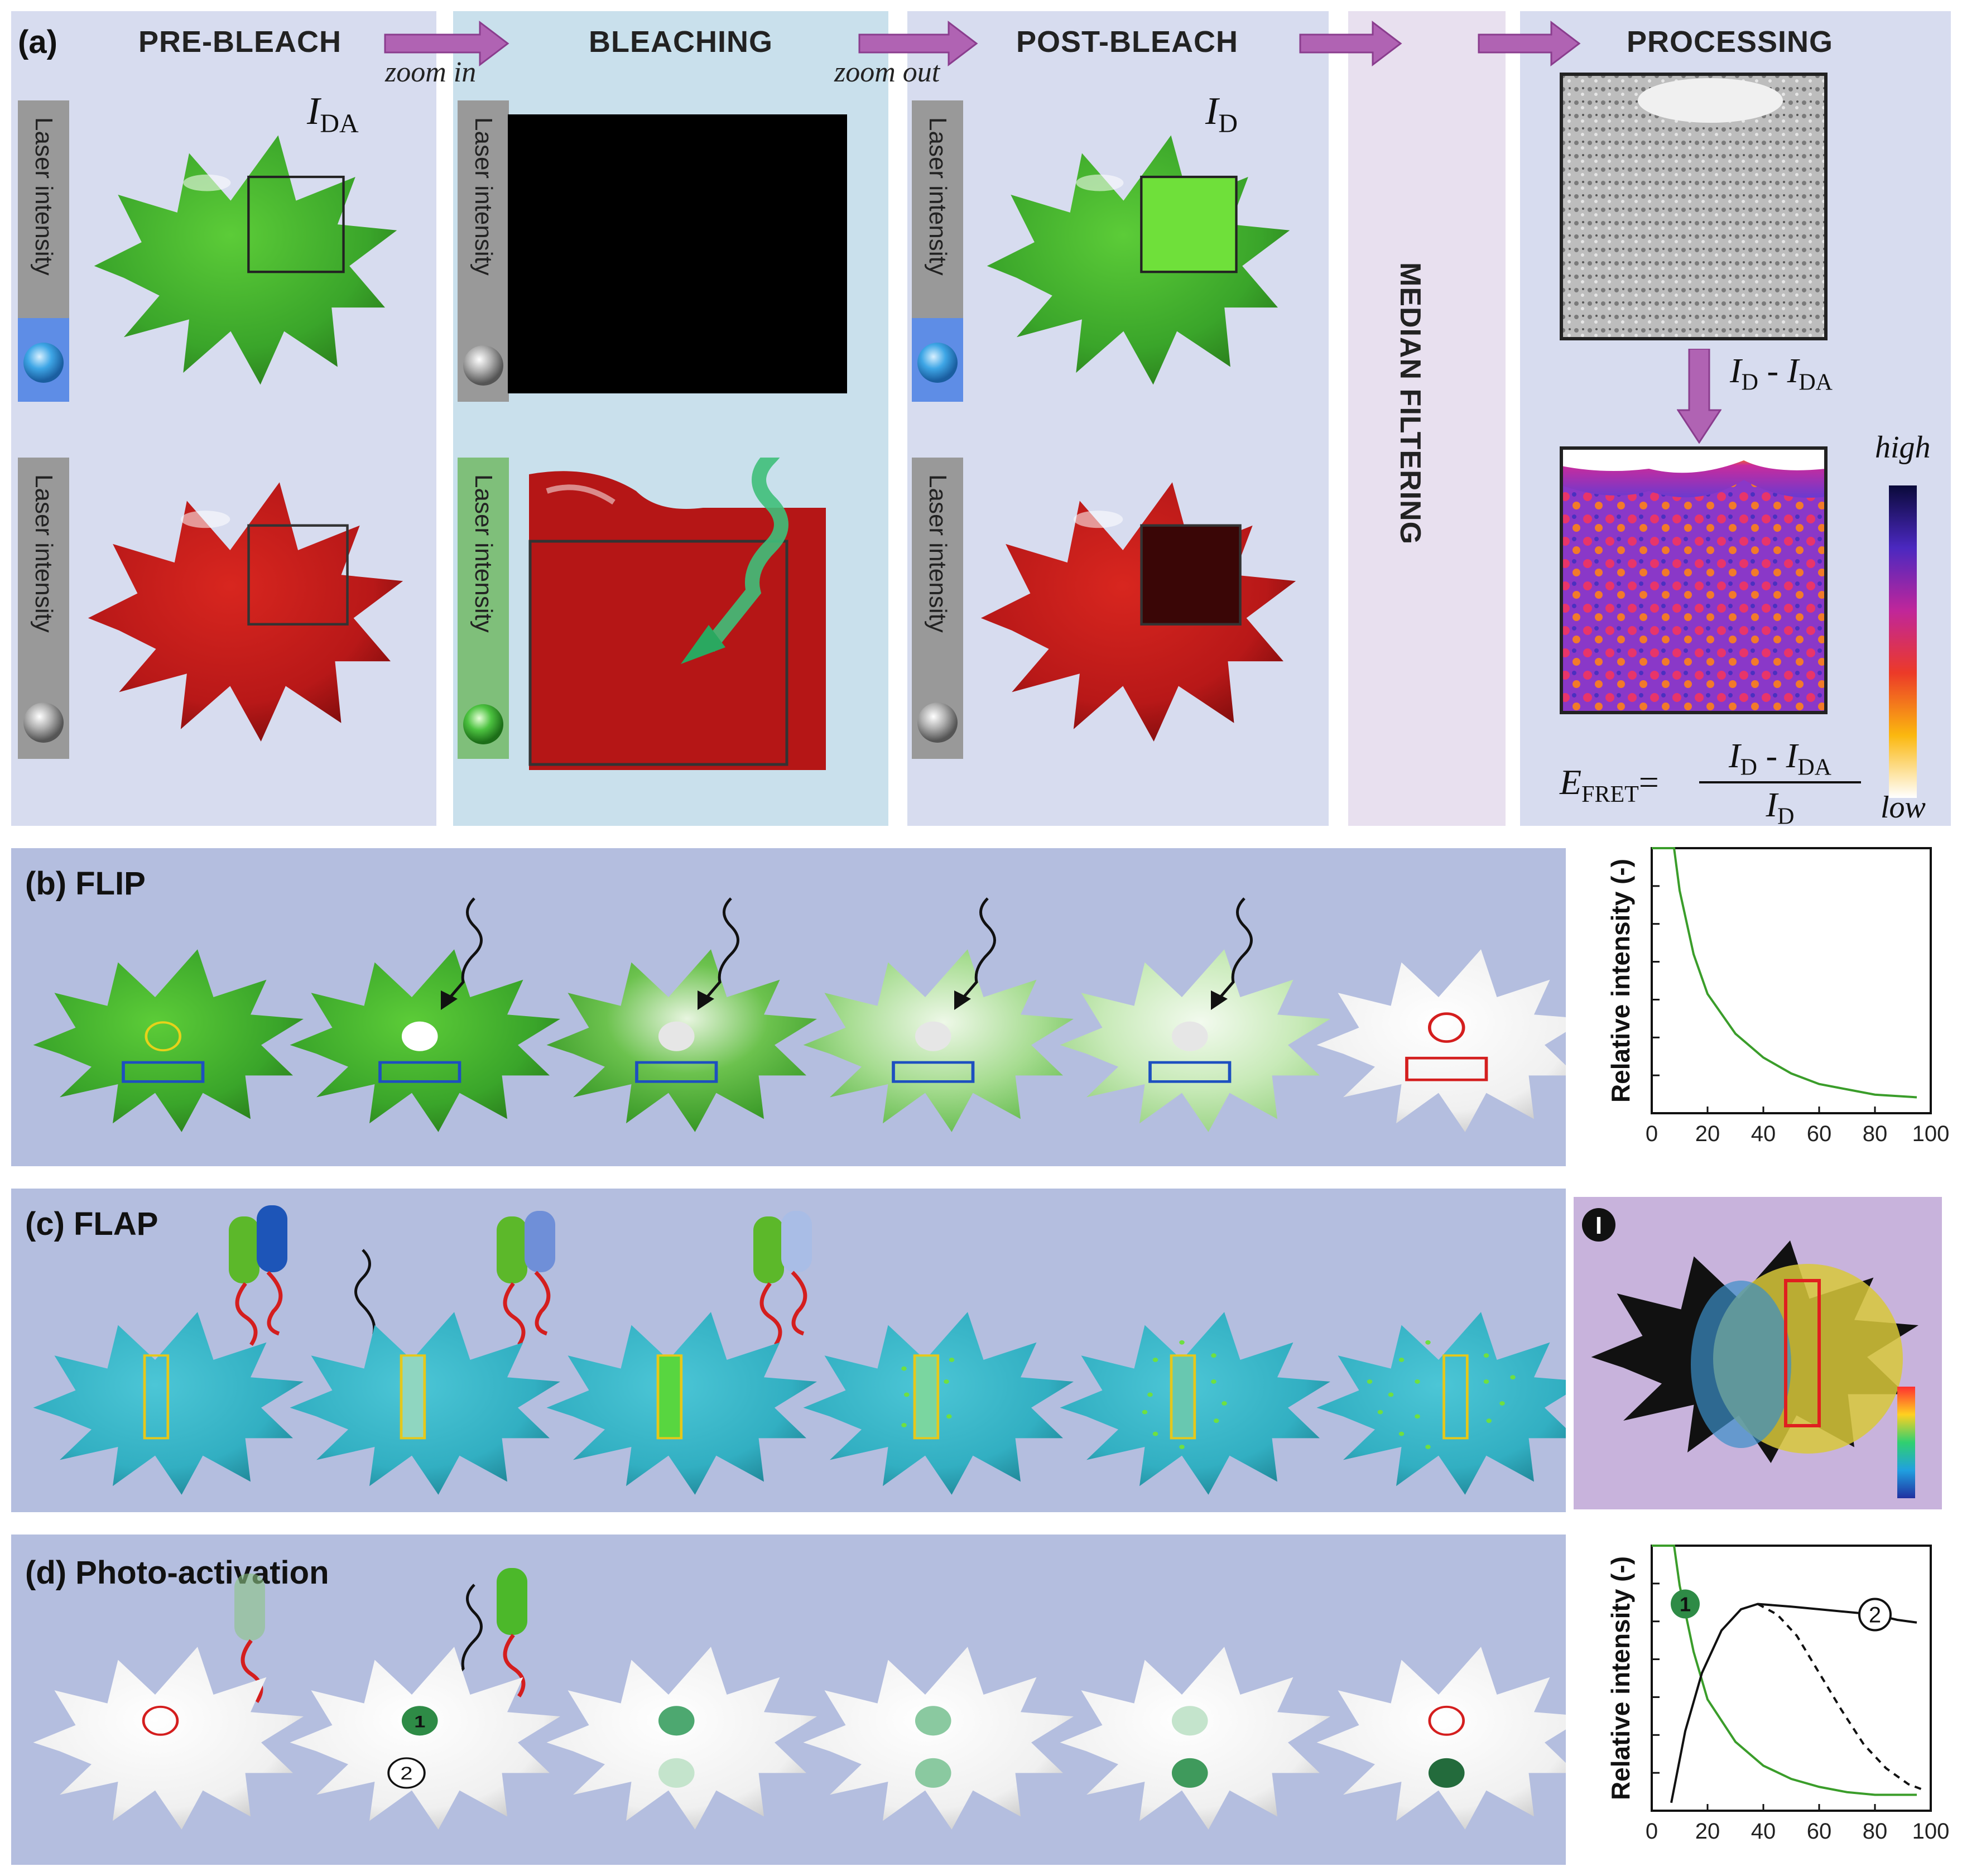 The image size is (1962, 1876). I want to click on median-filtering-label: MEDIAN FILTERING, so click(1410, 404).